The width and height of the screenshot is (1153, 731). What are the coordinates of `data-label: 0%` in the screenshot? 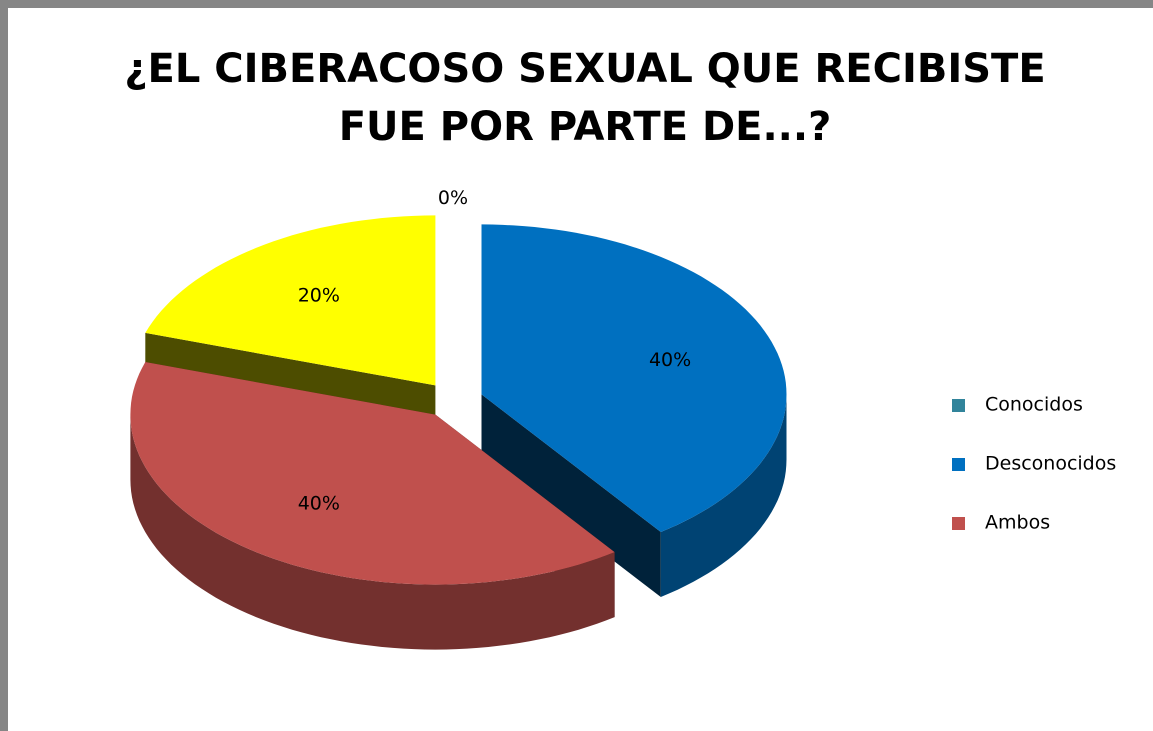 It's located at (453, 198).